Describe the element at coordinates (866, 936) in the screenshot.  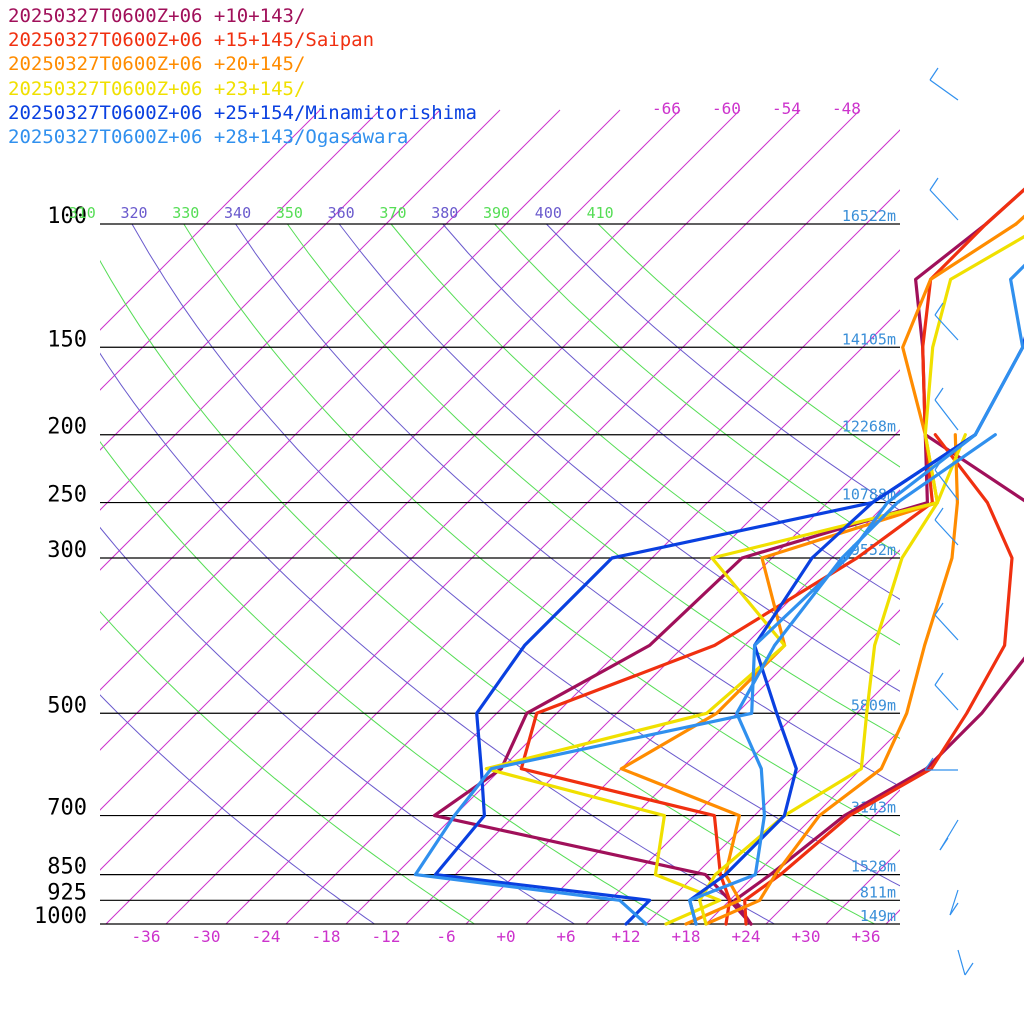
I see `x-tick-label: +36` at that location.